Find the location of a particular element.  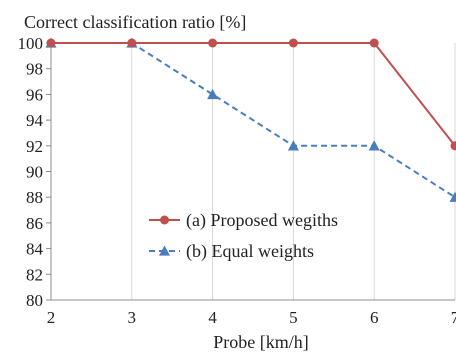

y-tick-label-100: 100 is located at coordinates (31, 43).